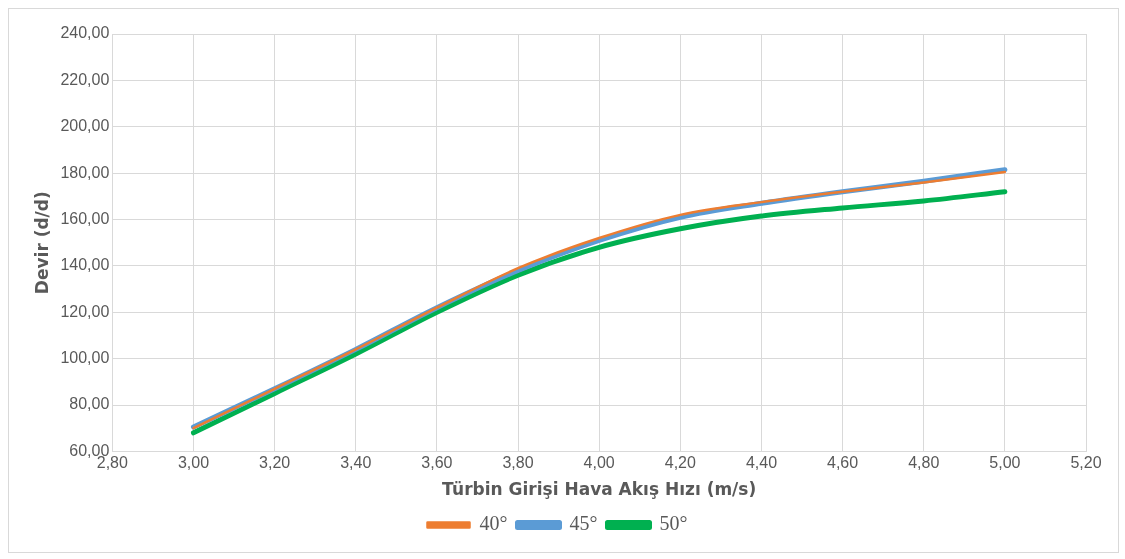  Describe the element at coordinates (356, 463) in the screenshot. I see `x-tick-label: 3,40` at that location.